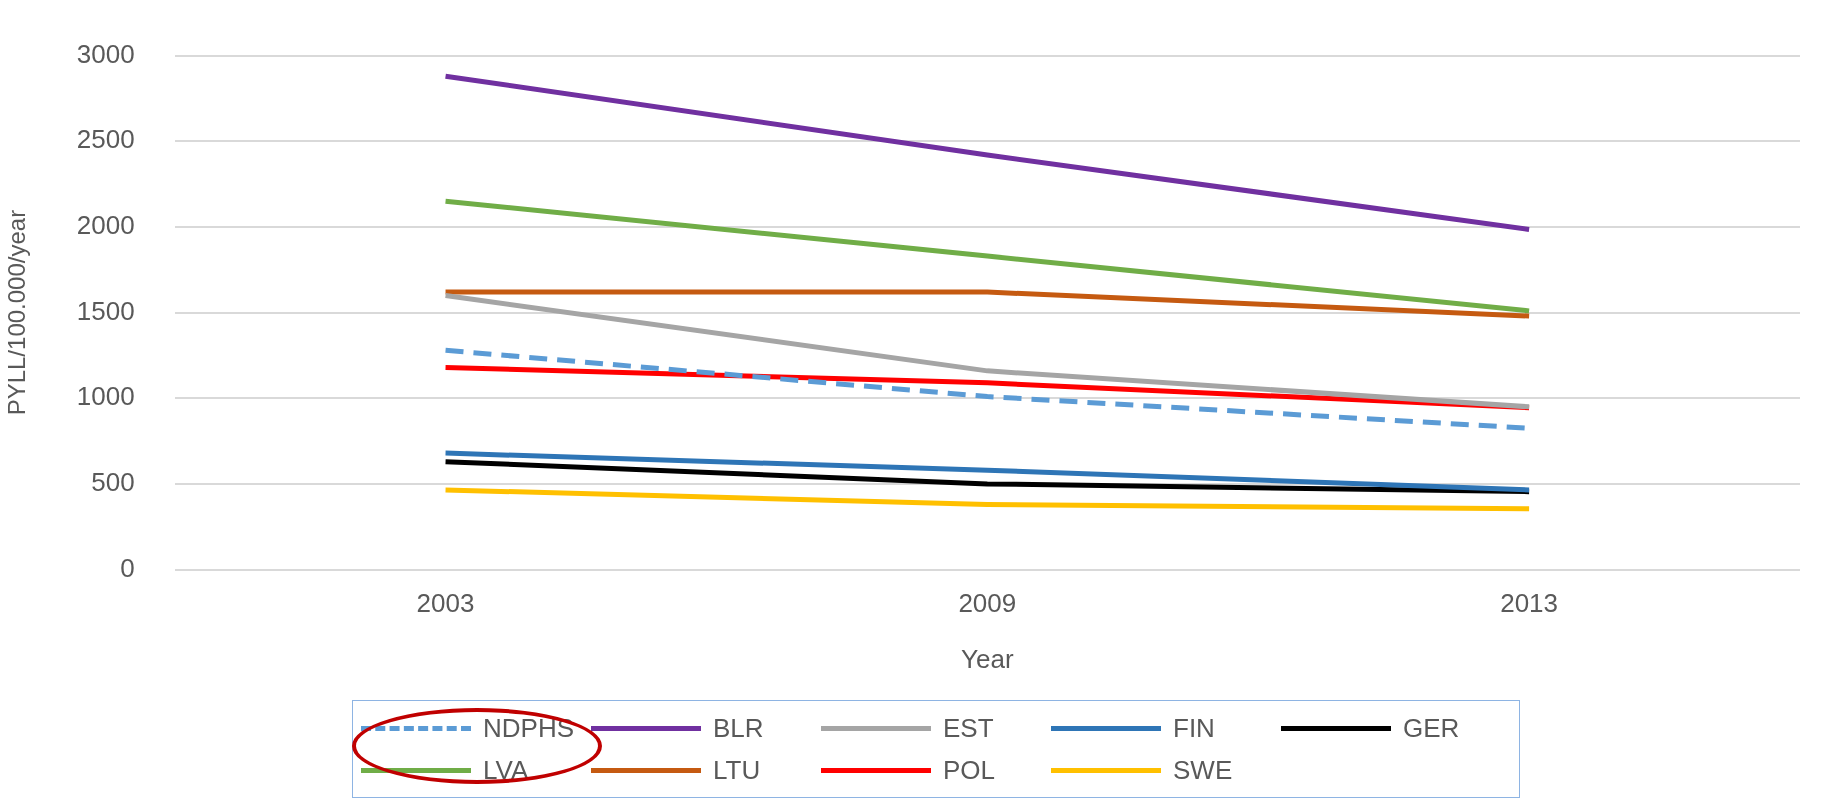  I want to click on legend-label: FIN, so click(1194, 728).